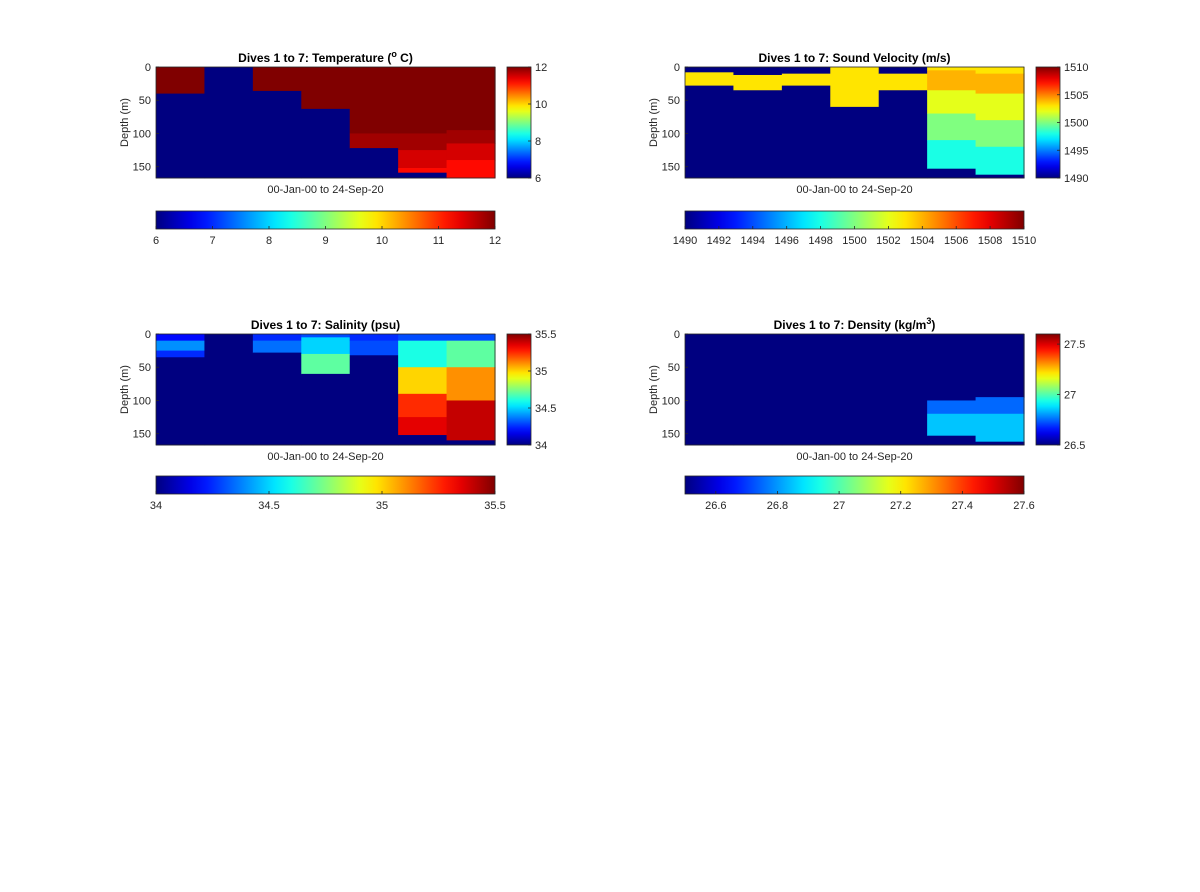 This screenshot has height=892, width=1200. I want to click on horizontal-colorbar, so click(325, 485).